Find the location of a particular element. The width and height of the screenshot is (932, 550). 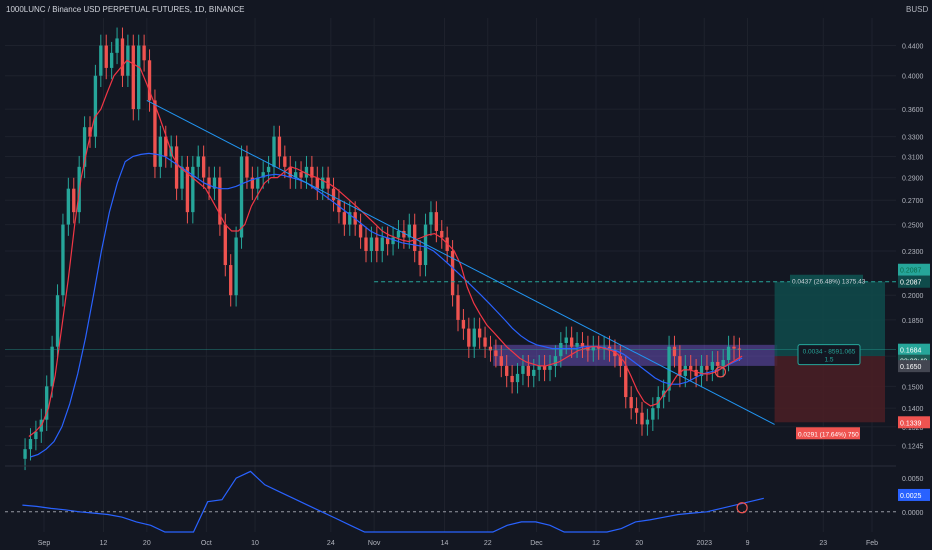

stop-text-bg is located at coordinates (828, 433).